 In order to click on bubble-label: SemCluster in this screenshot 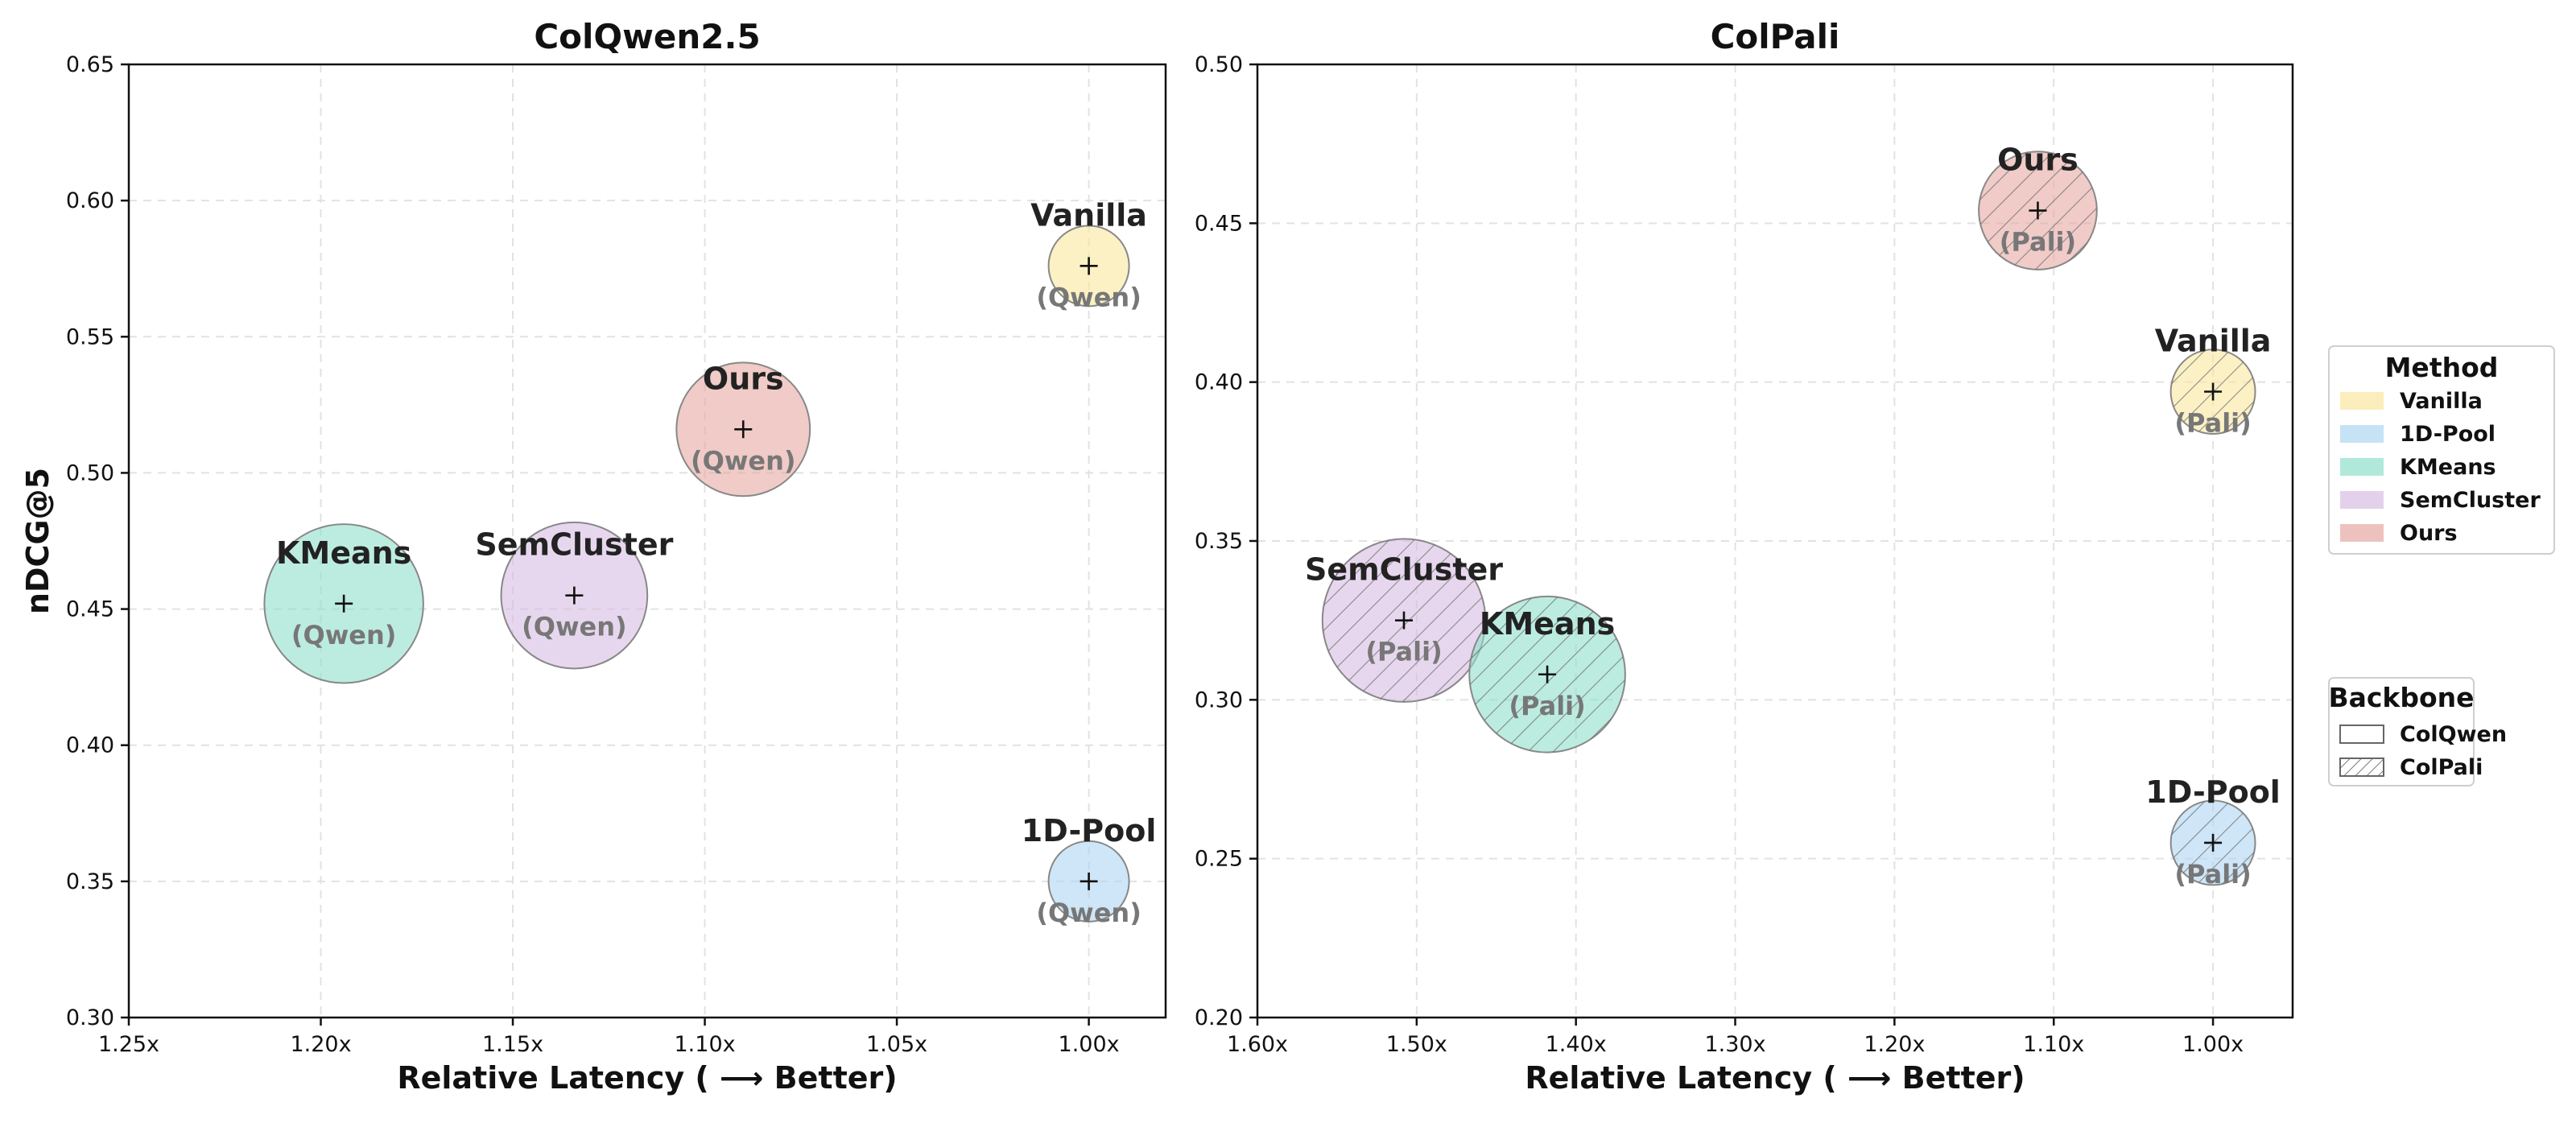, I will do `click(1404, 570)`.